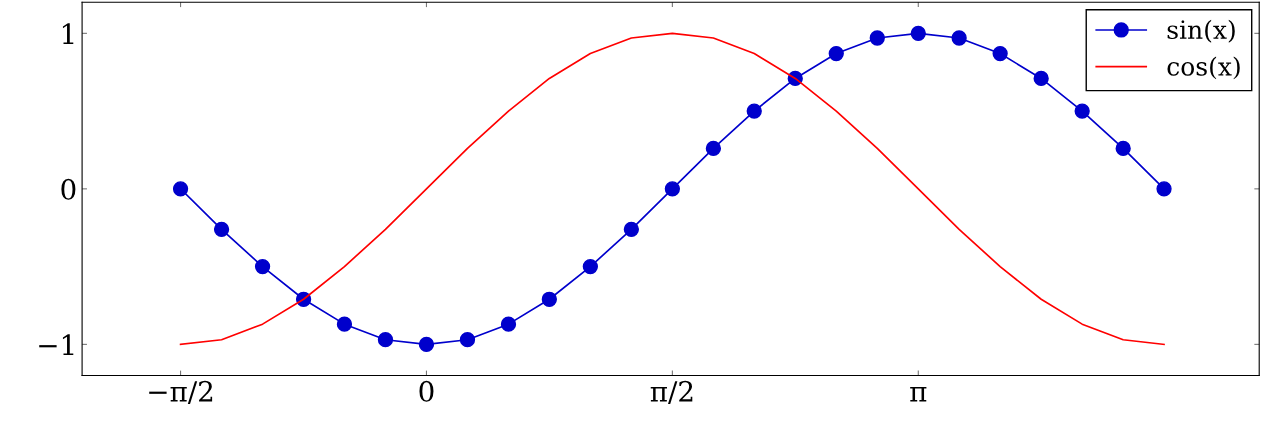 This screenshot has height=447, width=1263. What do you see at coordinates (1203, 68) in the screenshot?
I see `legend-label: cos(x)` at bounding box center [1203, 68].